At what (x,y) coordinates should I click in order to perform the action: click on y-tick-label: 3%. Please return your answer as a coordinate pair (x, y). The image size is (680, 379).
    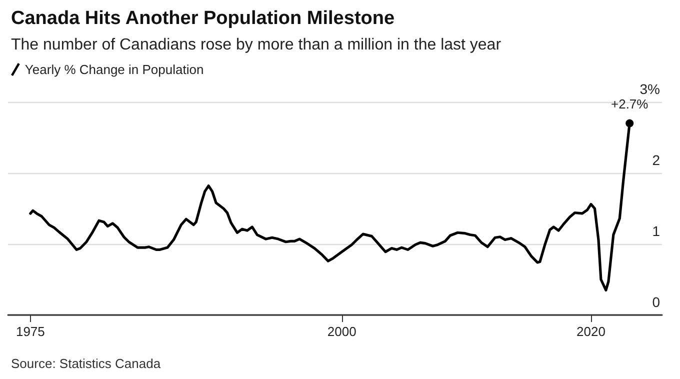
    Looking at the image, I should click on (650, 89).